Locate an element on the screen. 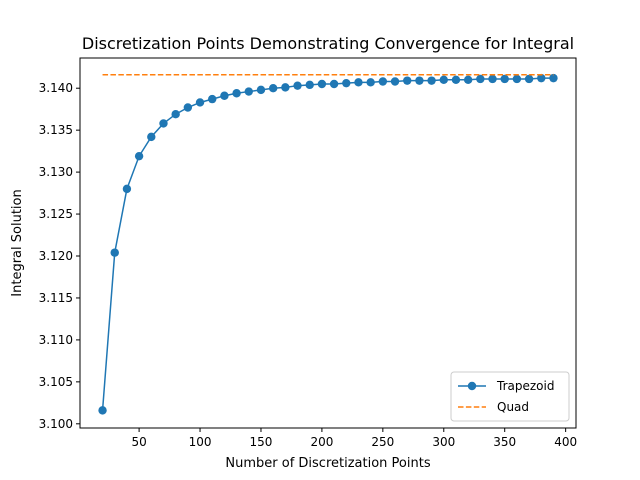 The width and height of the screenshot is (640, 480). y-tick-label: 3.105 is located at coordinates (56, 382).